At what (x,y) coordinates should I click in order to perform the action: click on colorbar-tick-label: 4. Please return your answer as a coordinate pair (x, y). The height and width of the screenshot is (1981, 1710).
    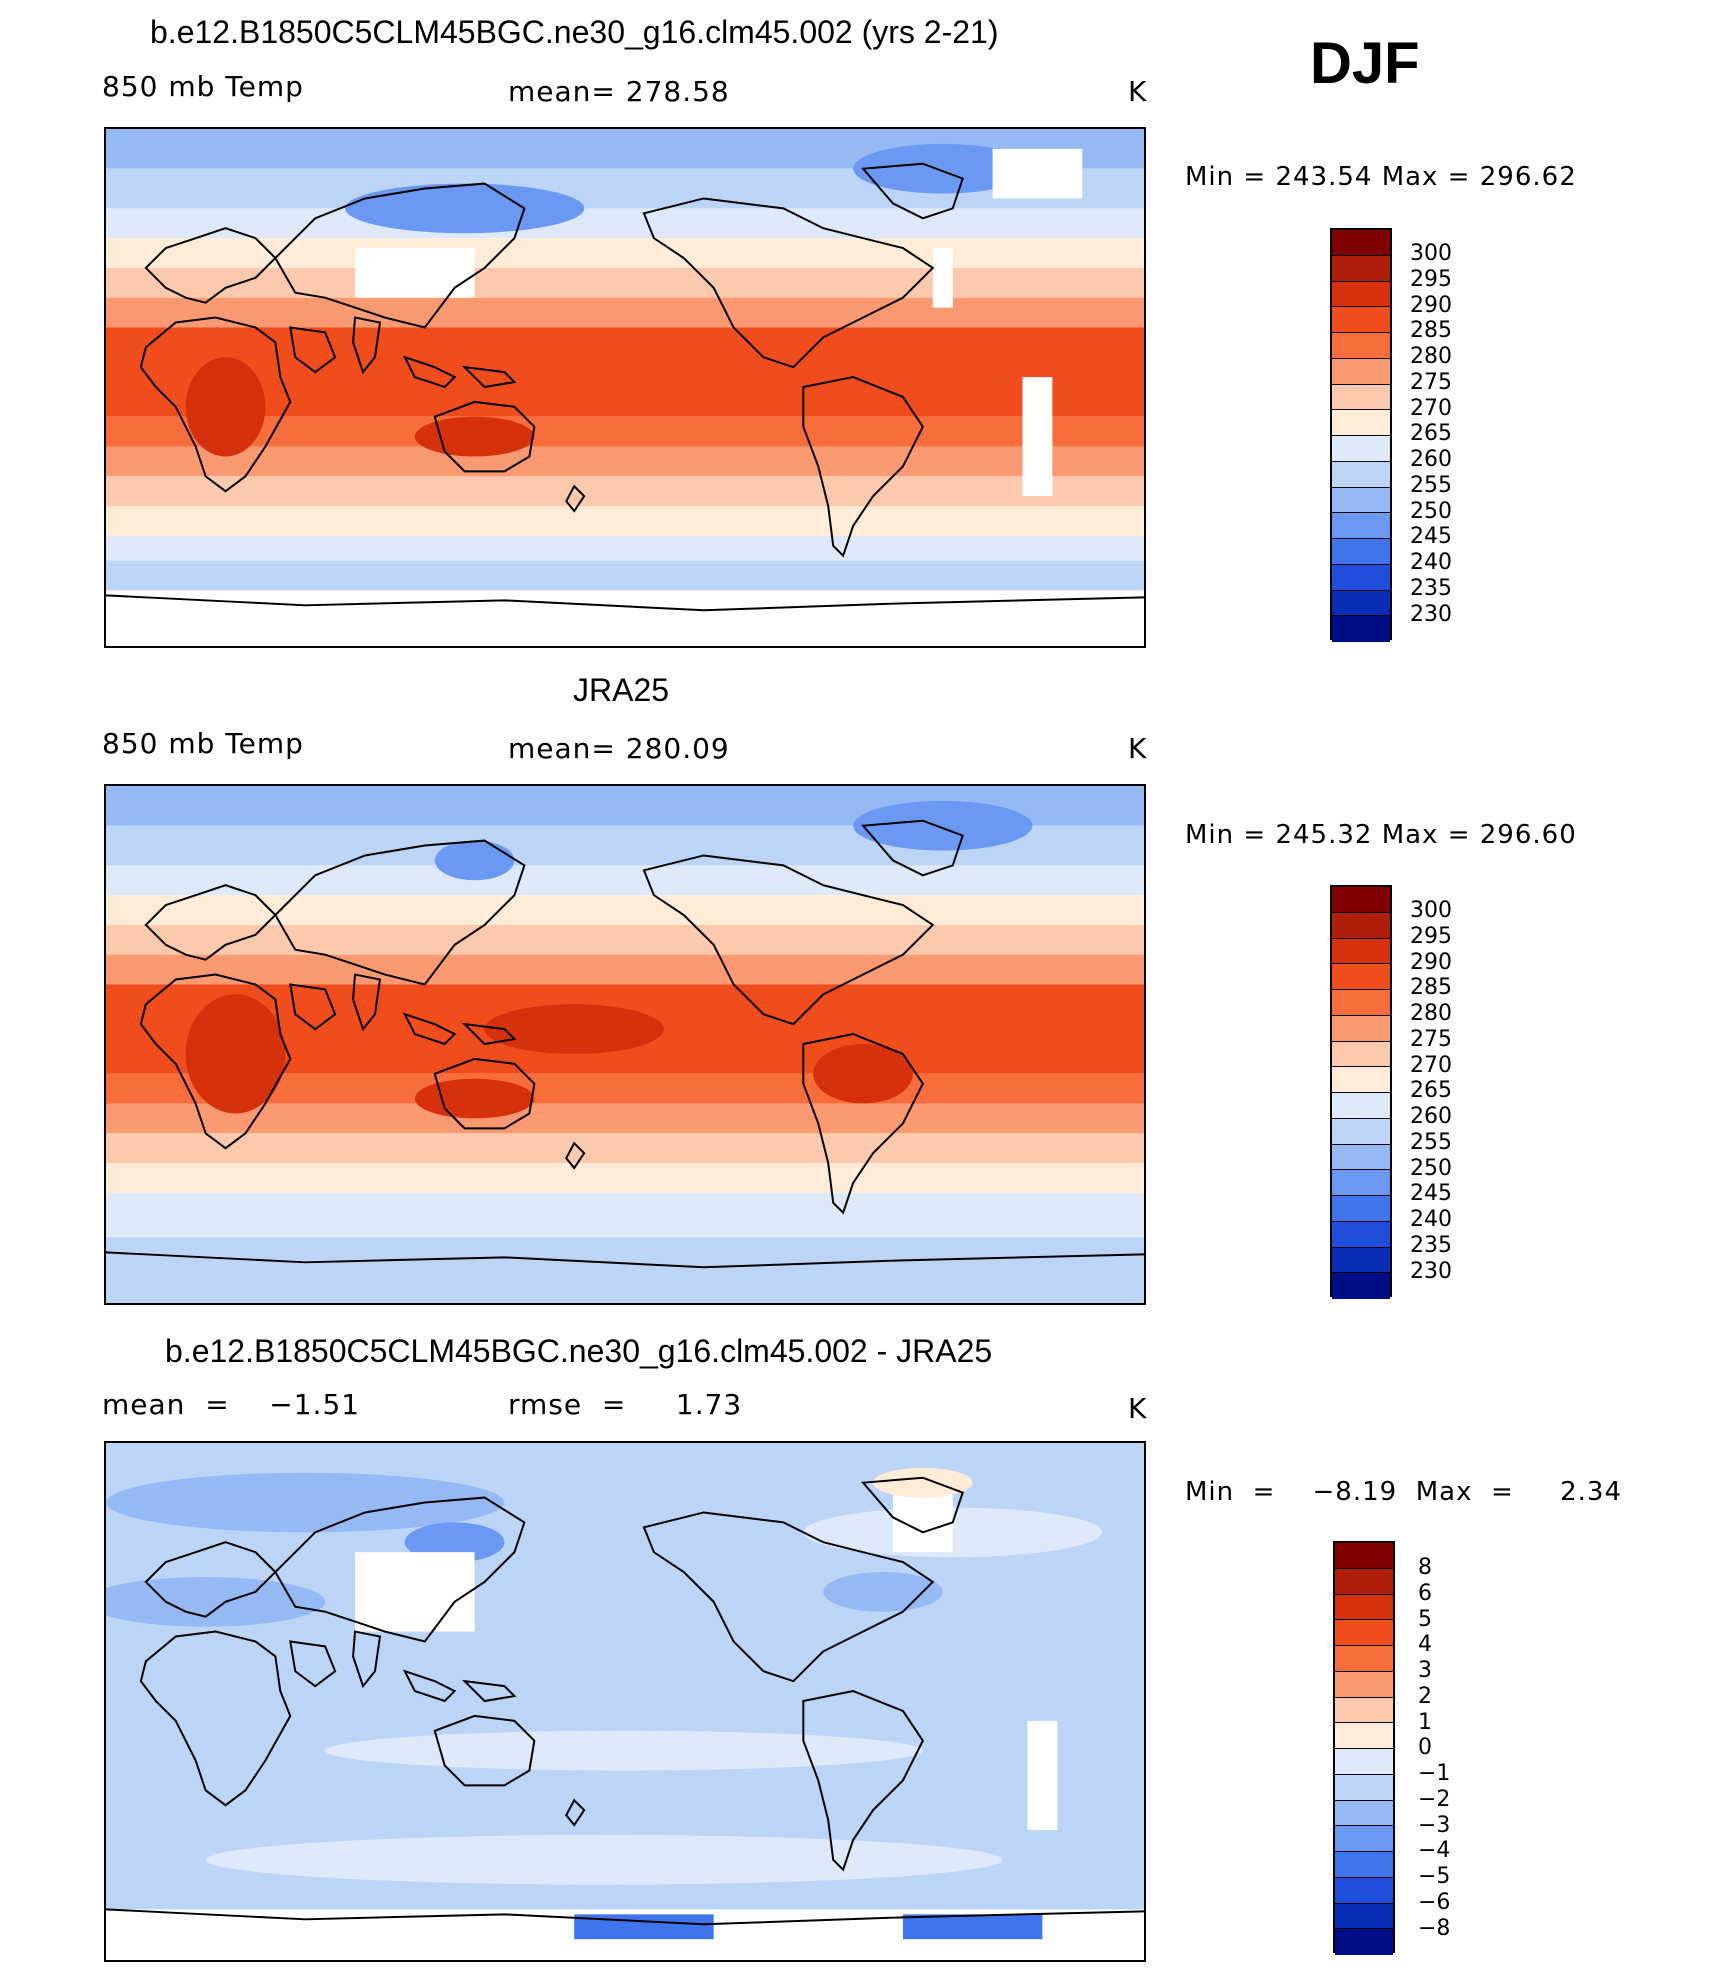
    Looking at the image, I should click on (1425, 1645).